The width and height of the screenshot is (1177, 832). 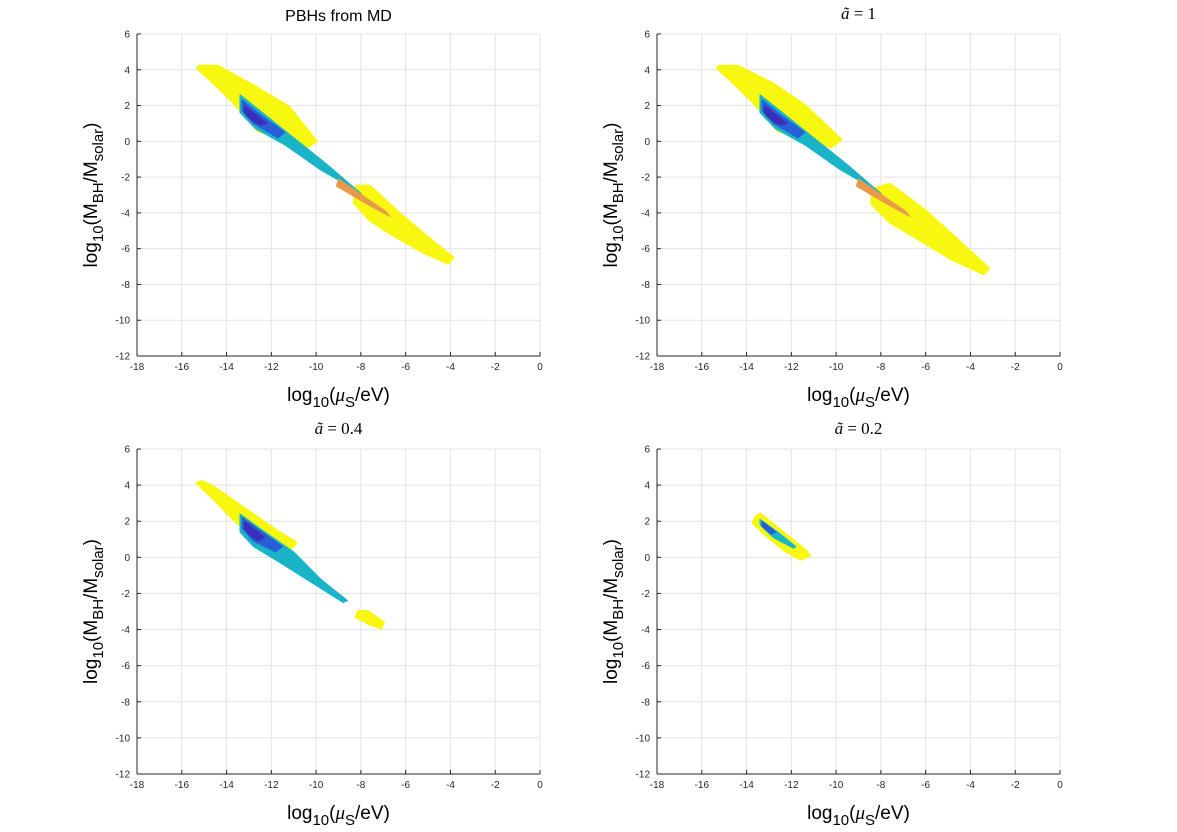 What do you see at coordinates (859, 428) in the screenshot?
I see `chart-title: ã = 0.2` at bounding box center [859, 428].